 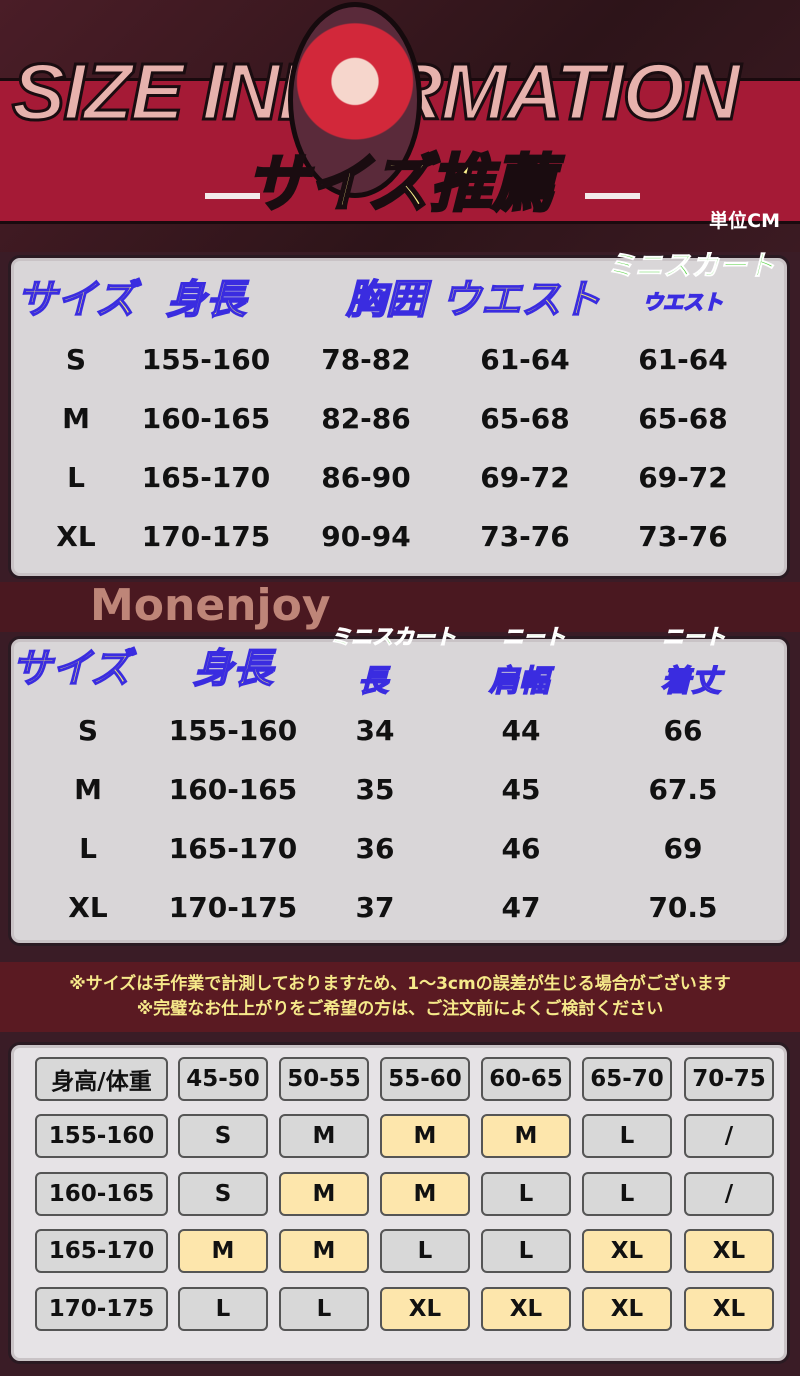 I want to click on column-header: 着丈, so click(x=691, y=681).